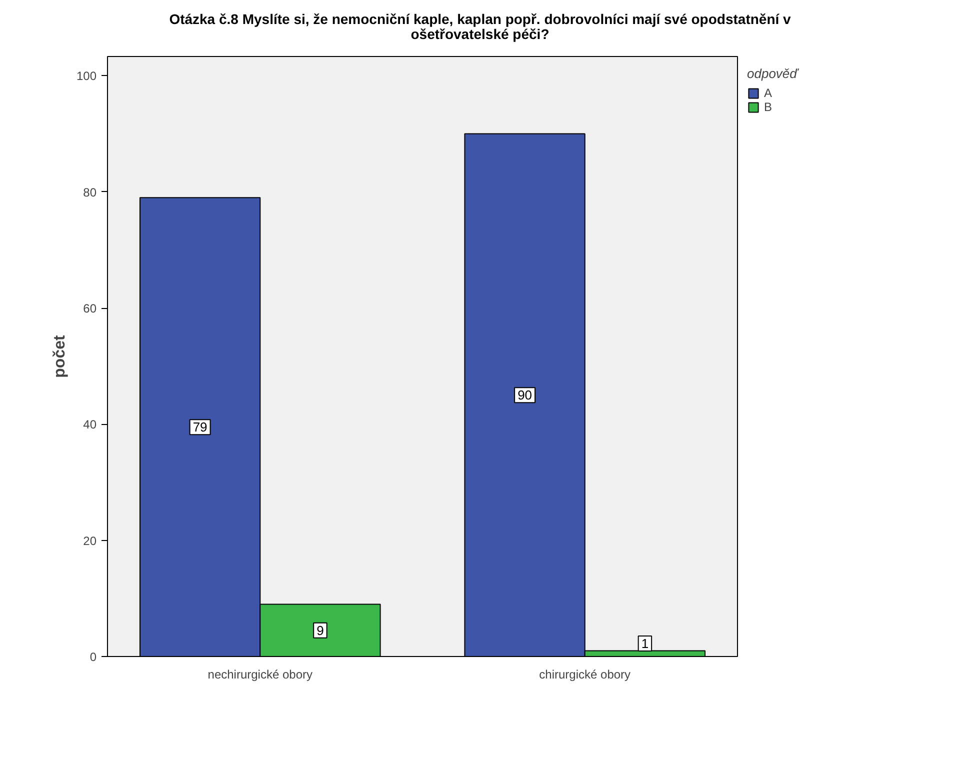 This screenshot has height=778, width=970. What do you see at coordinates (769, 93) in the screenshot?
I see `legend-label: A` at bounding box center [769, 93].